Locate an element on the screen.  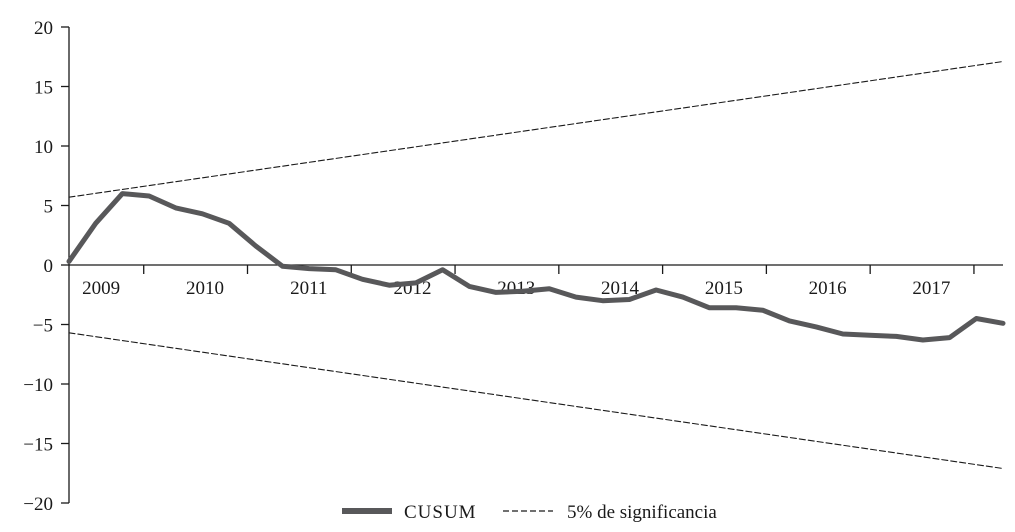
y-tick-label: −5 is located at coordinates (43, 326).